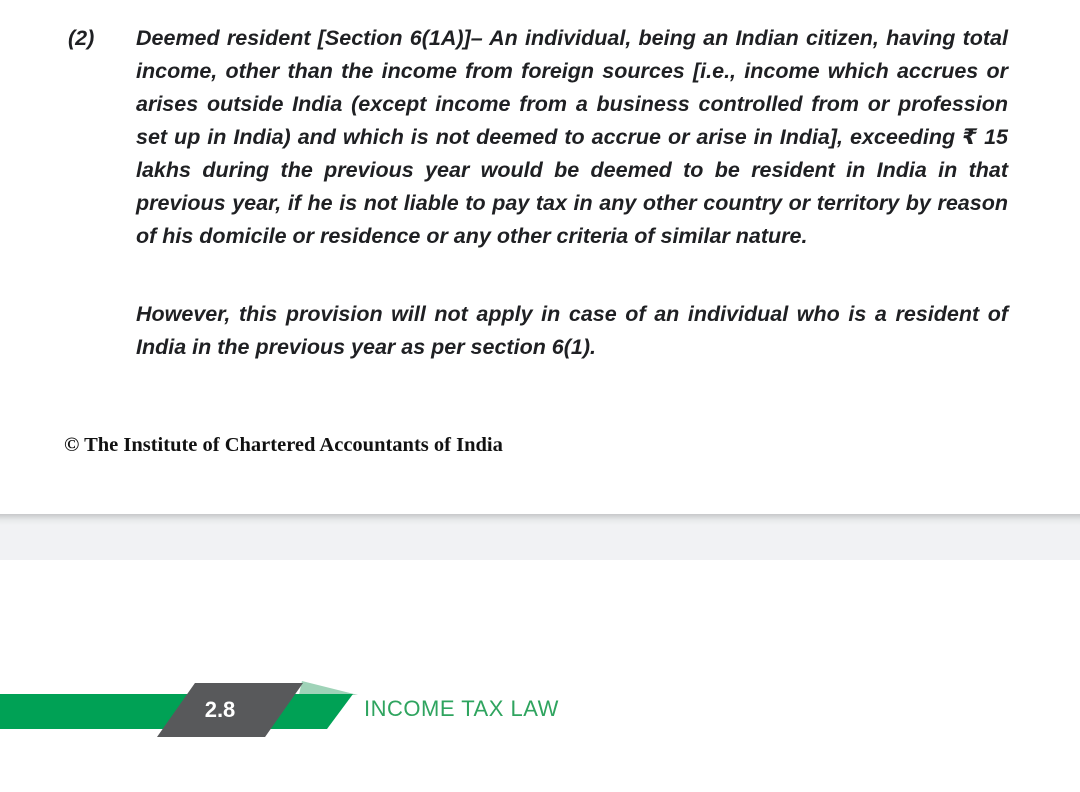 This screenshot has height=792, width=1080. What do you see at coordinates (81, 38) in the screenshot?
I see `list-item-number: (2)` at bounding box center [81, 38].